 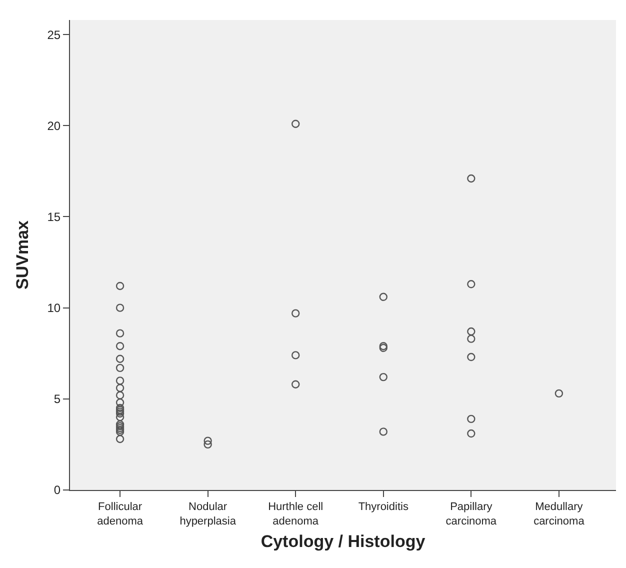 What do you see at coordinates (472, 514) in the screenshot?
I see `x-tick-label: Papillary carcinoma` at bounding box center [472, 514].